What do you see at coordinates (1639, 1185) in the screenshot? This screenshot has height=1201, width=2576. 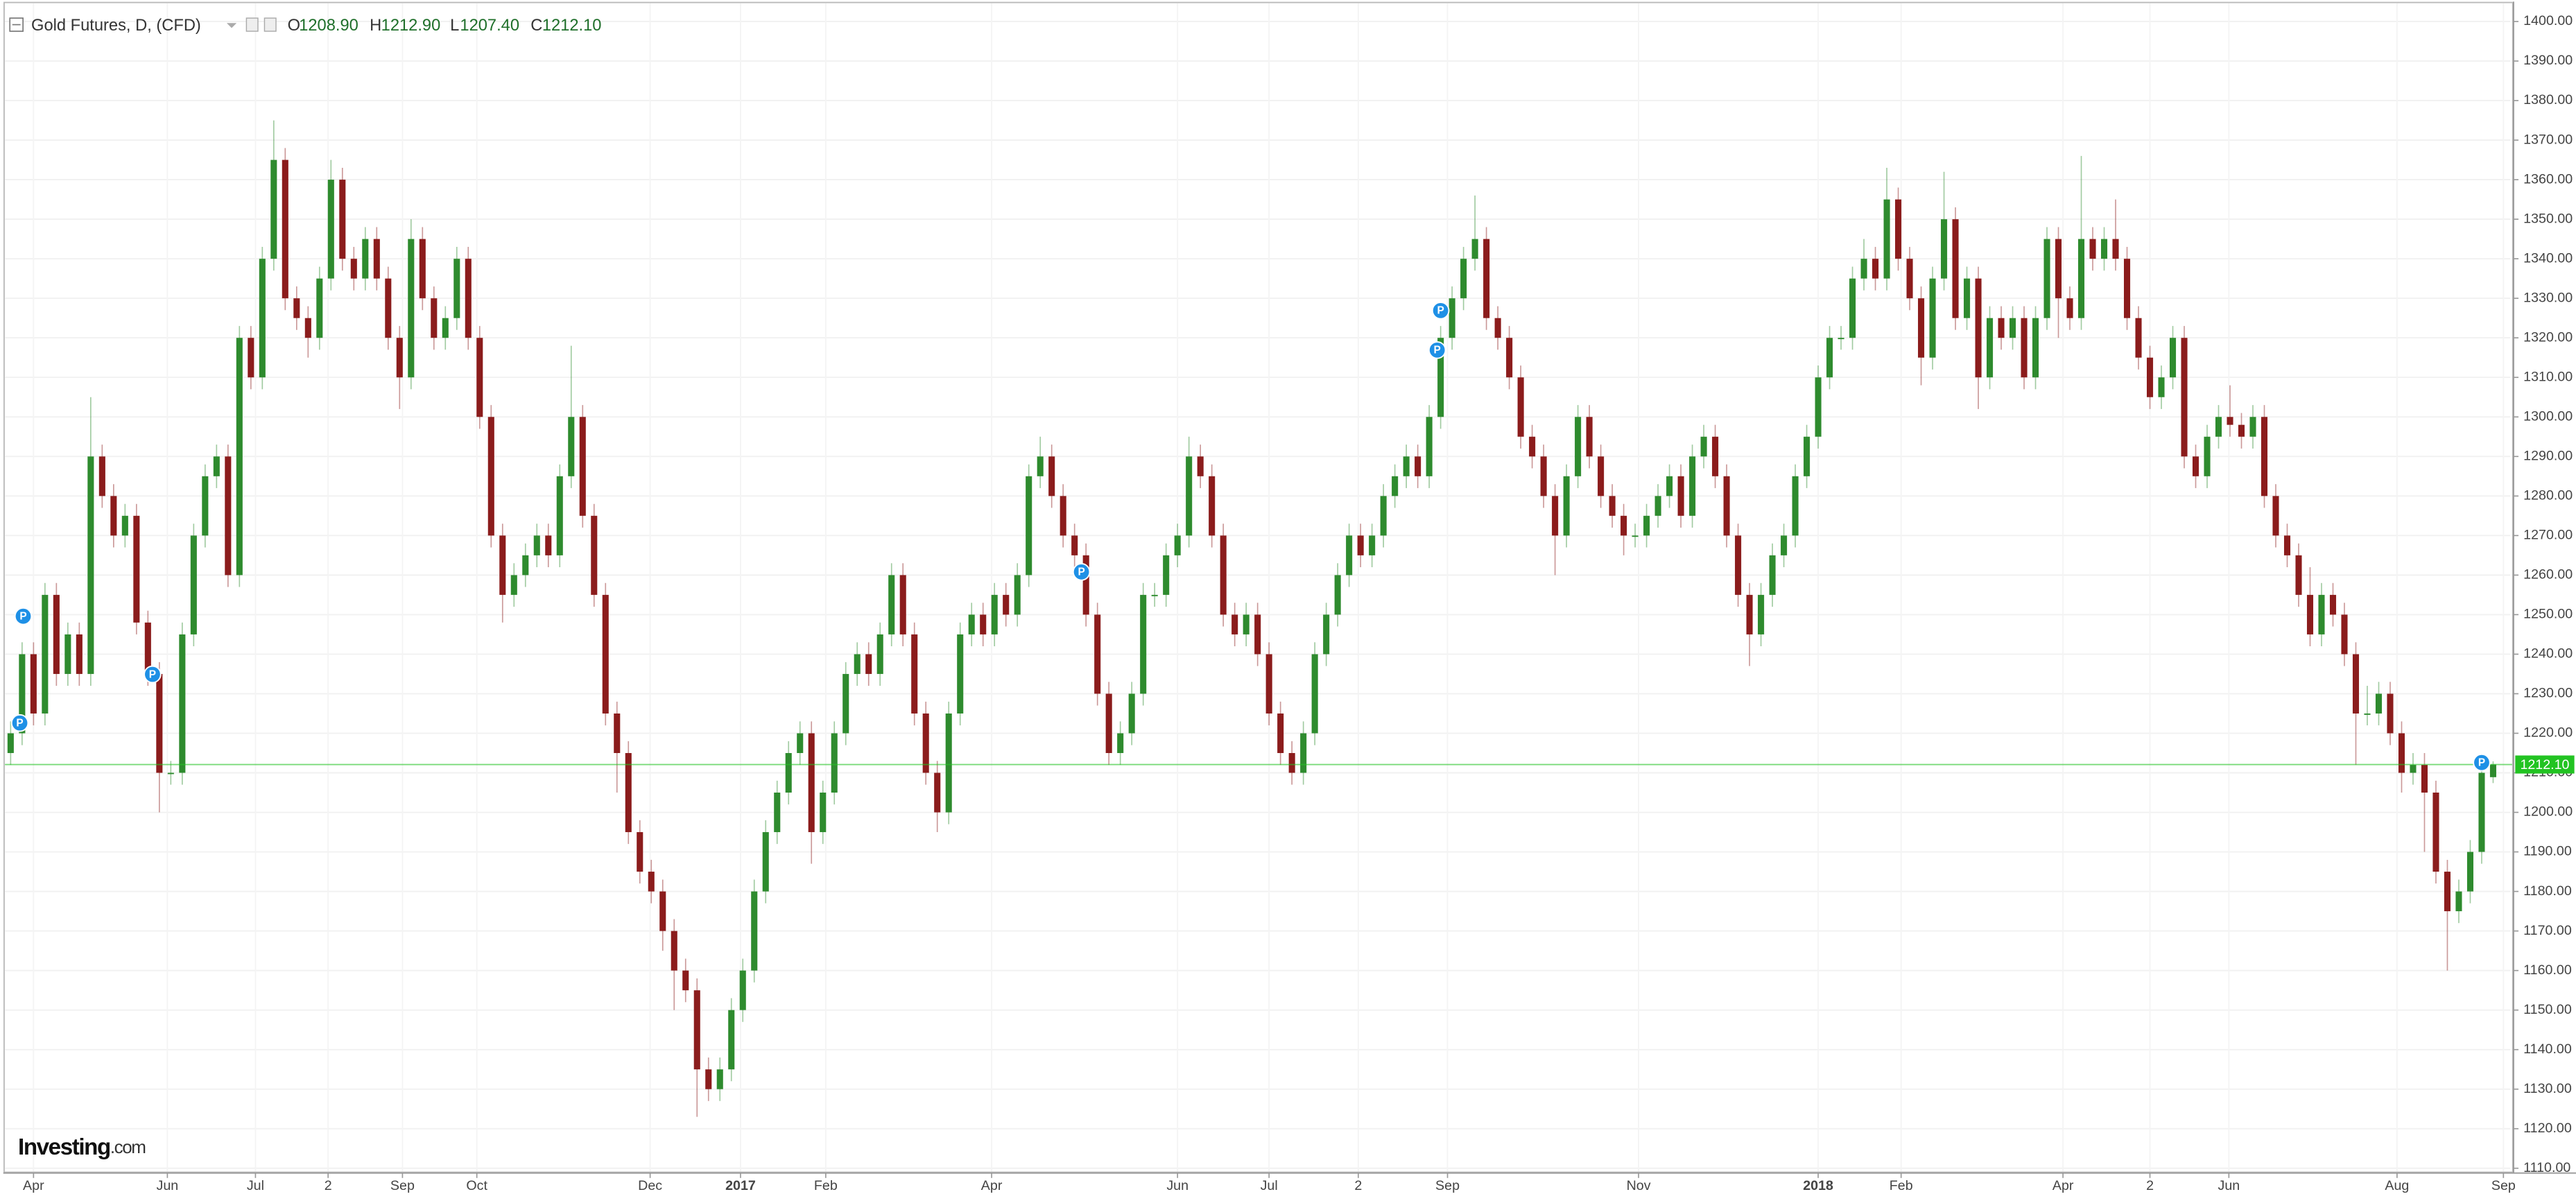 I see `x-tick-label: Nov` at bounding box center [1639, 1185].